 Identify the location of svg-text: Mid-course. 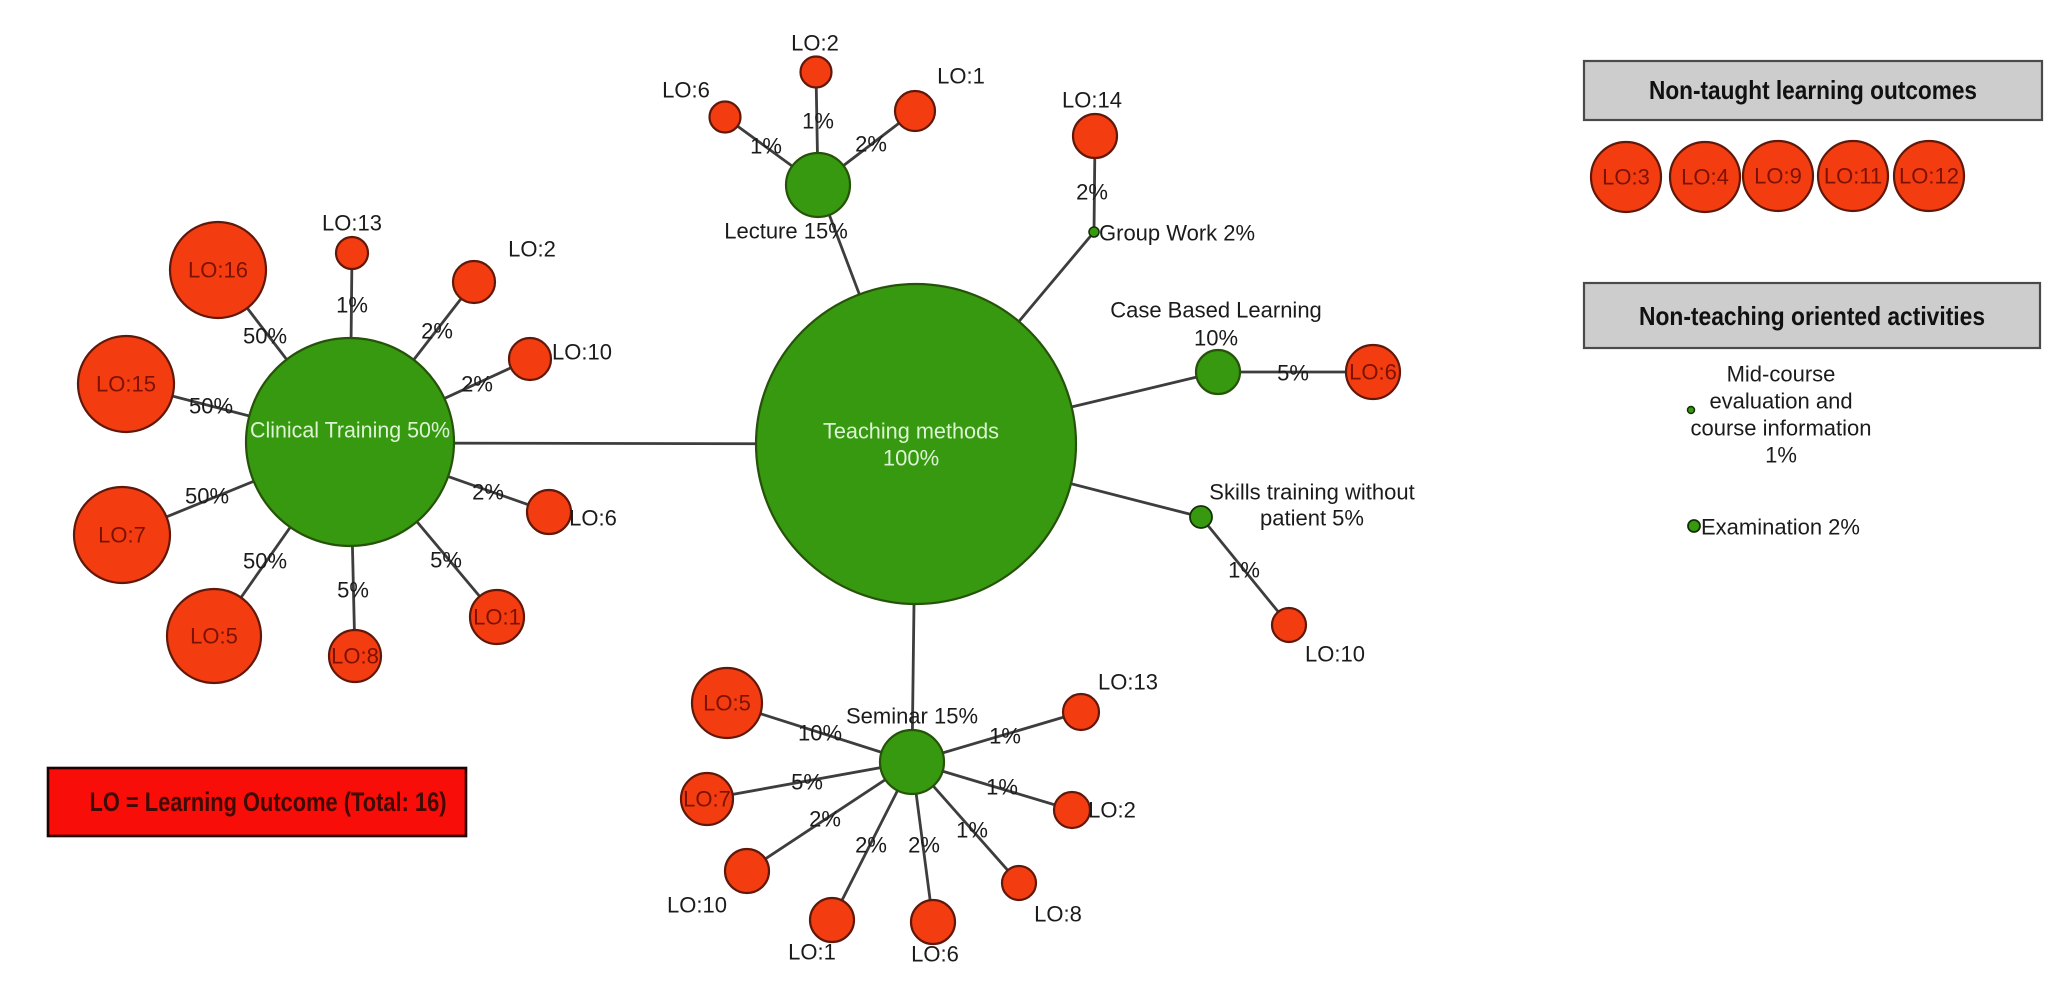
(1781, 374).